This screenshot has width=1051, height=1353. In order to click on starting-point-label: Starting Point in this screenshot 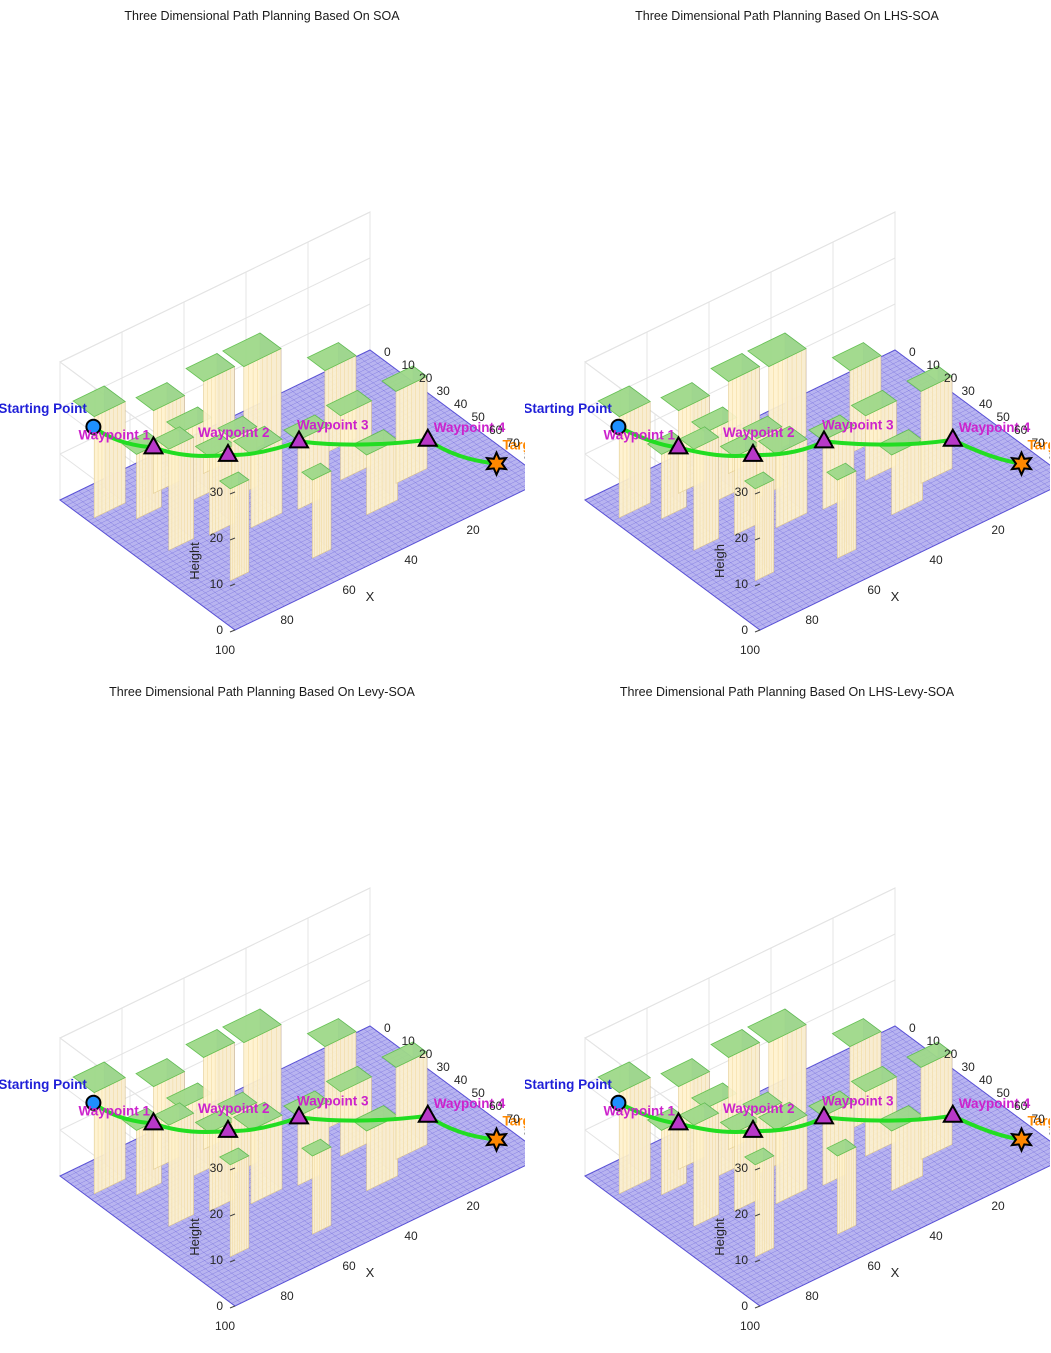, I will do `click(43, 408)`.